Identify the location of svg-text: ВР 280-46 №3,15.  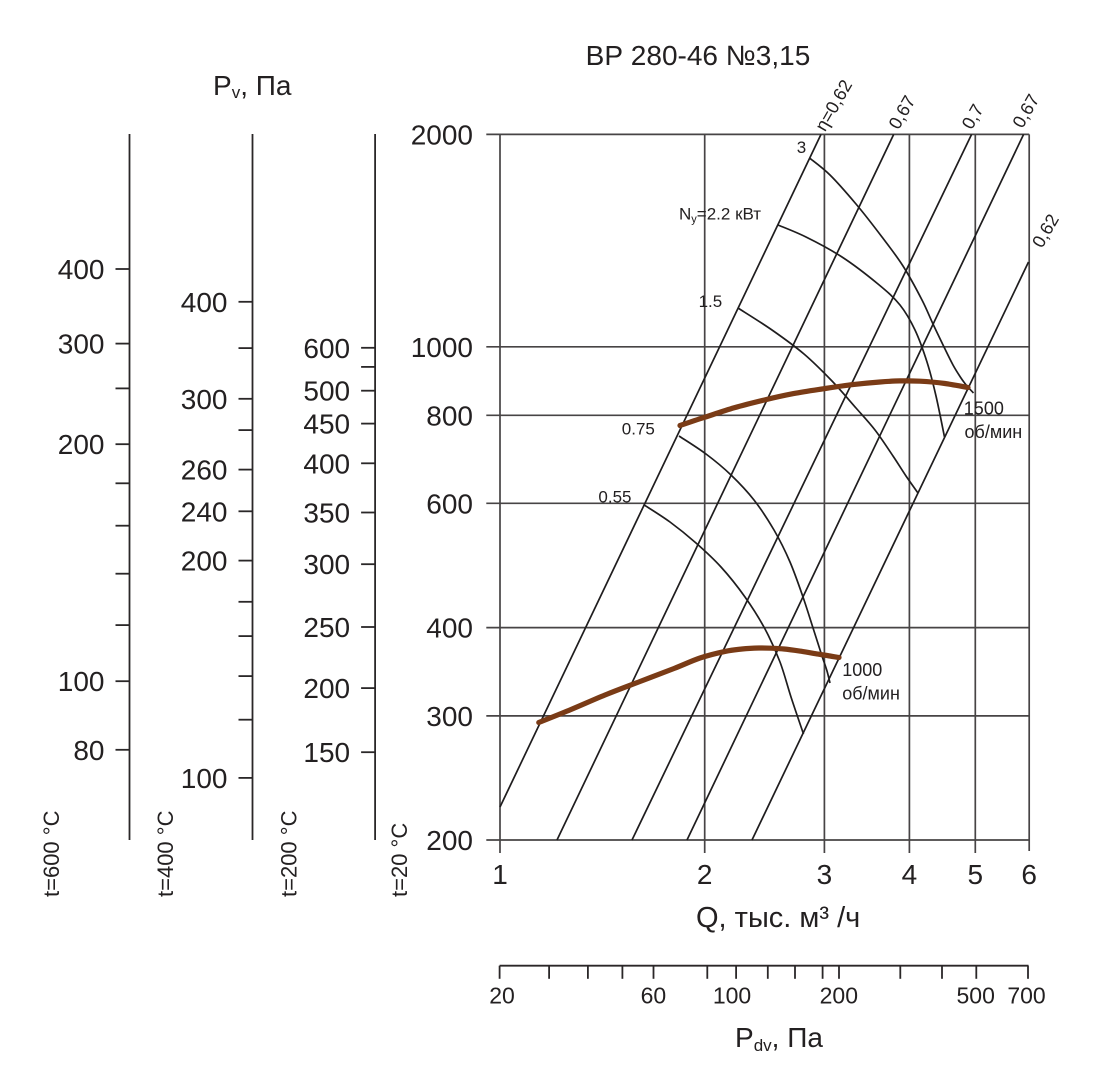
(698, 55).